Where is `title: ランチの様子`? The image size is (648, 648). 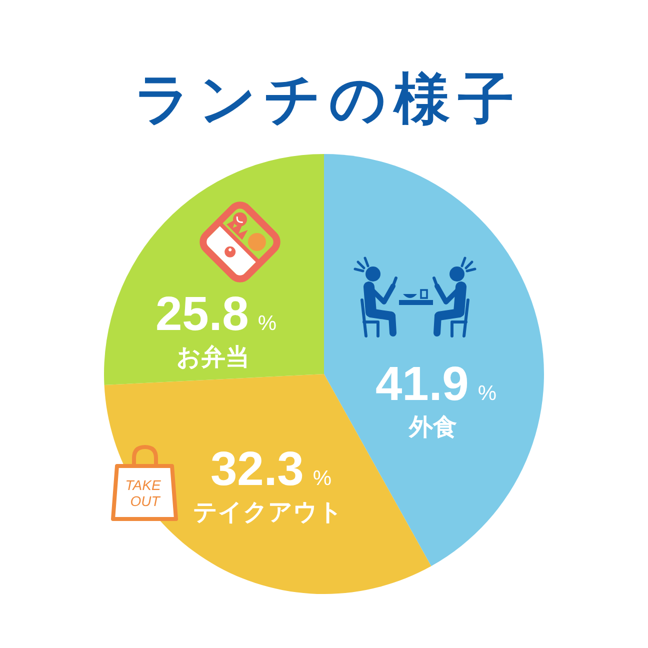
title: ランチの様子 is located at coordinates (328, 98).